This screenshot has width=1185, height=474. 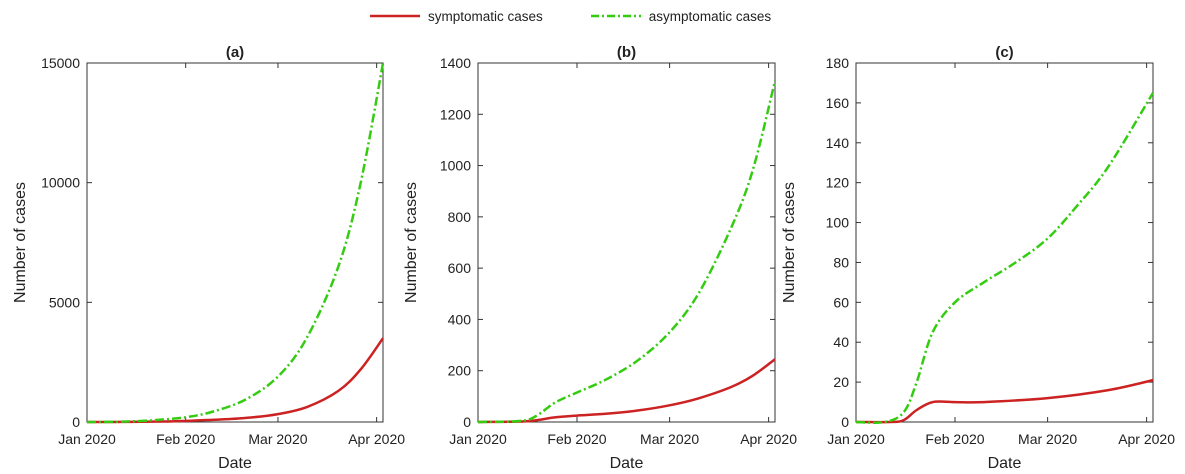 What do you see at coordinates (845, 422) in the screenshot?
I see `panel-c-ytick-label: 0` at bounding box center [845, 422].